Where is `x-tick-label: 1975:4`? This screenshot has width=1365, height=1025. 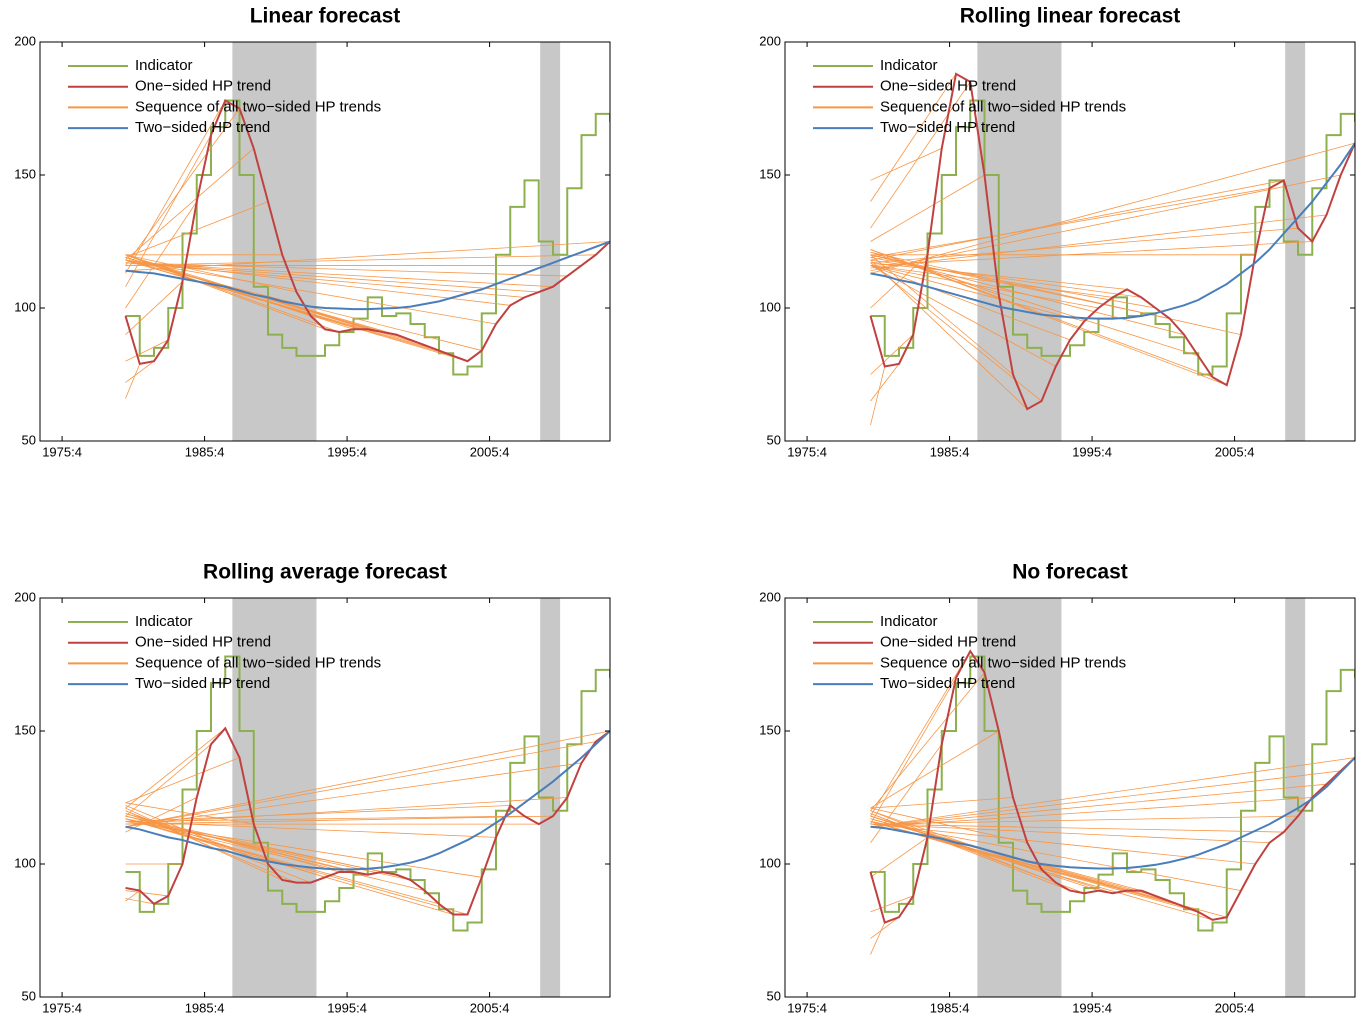
x-tick-label: 1975:4 is located at coordinates (807, 1007).